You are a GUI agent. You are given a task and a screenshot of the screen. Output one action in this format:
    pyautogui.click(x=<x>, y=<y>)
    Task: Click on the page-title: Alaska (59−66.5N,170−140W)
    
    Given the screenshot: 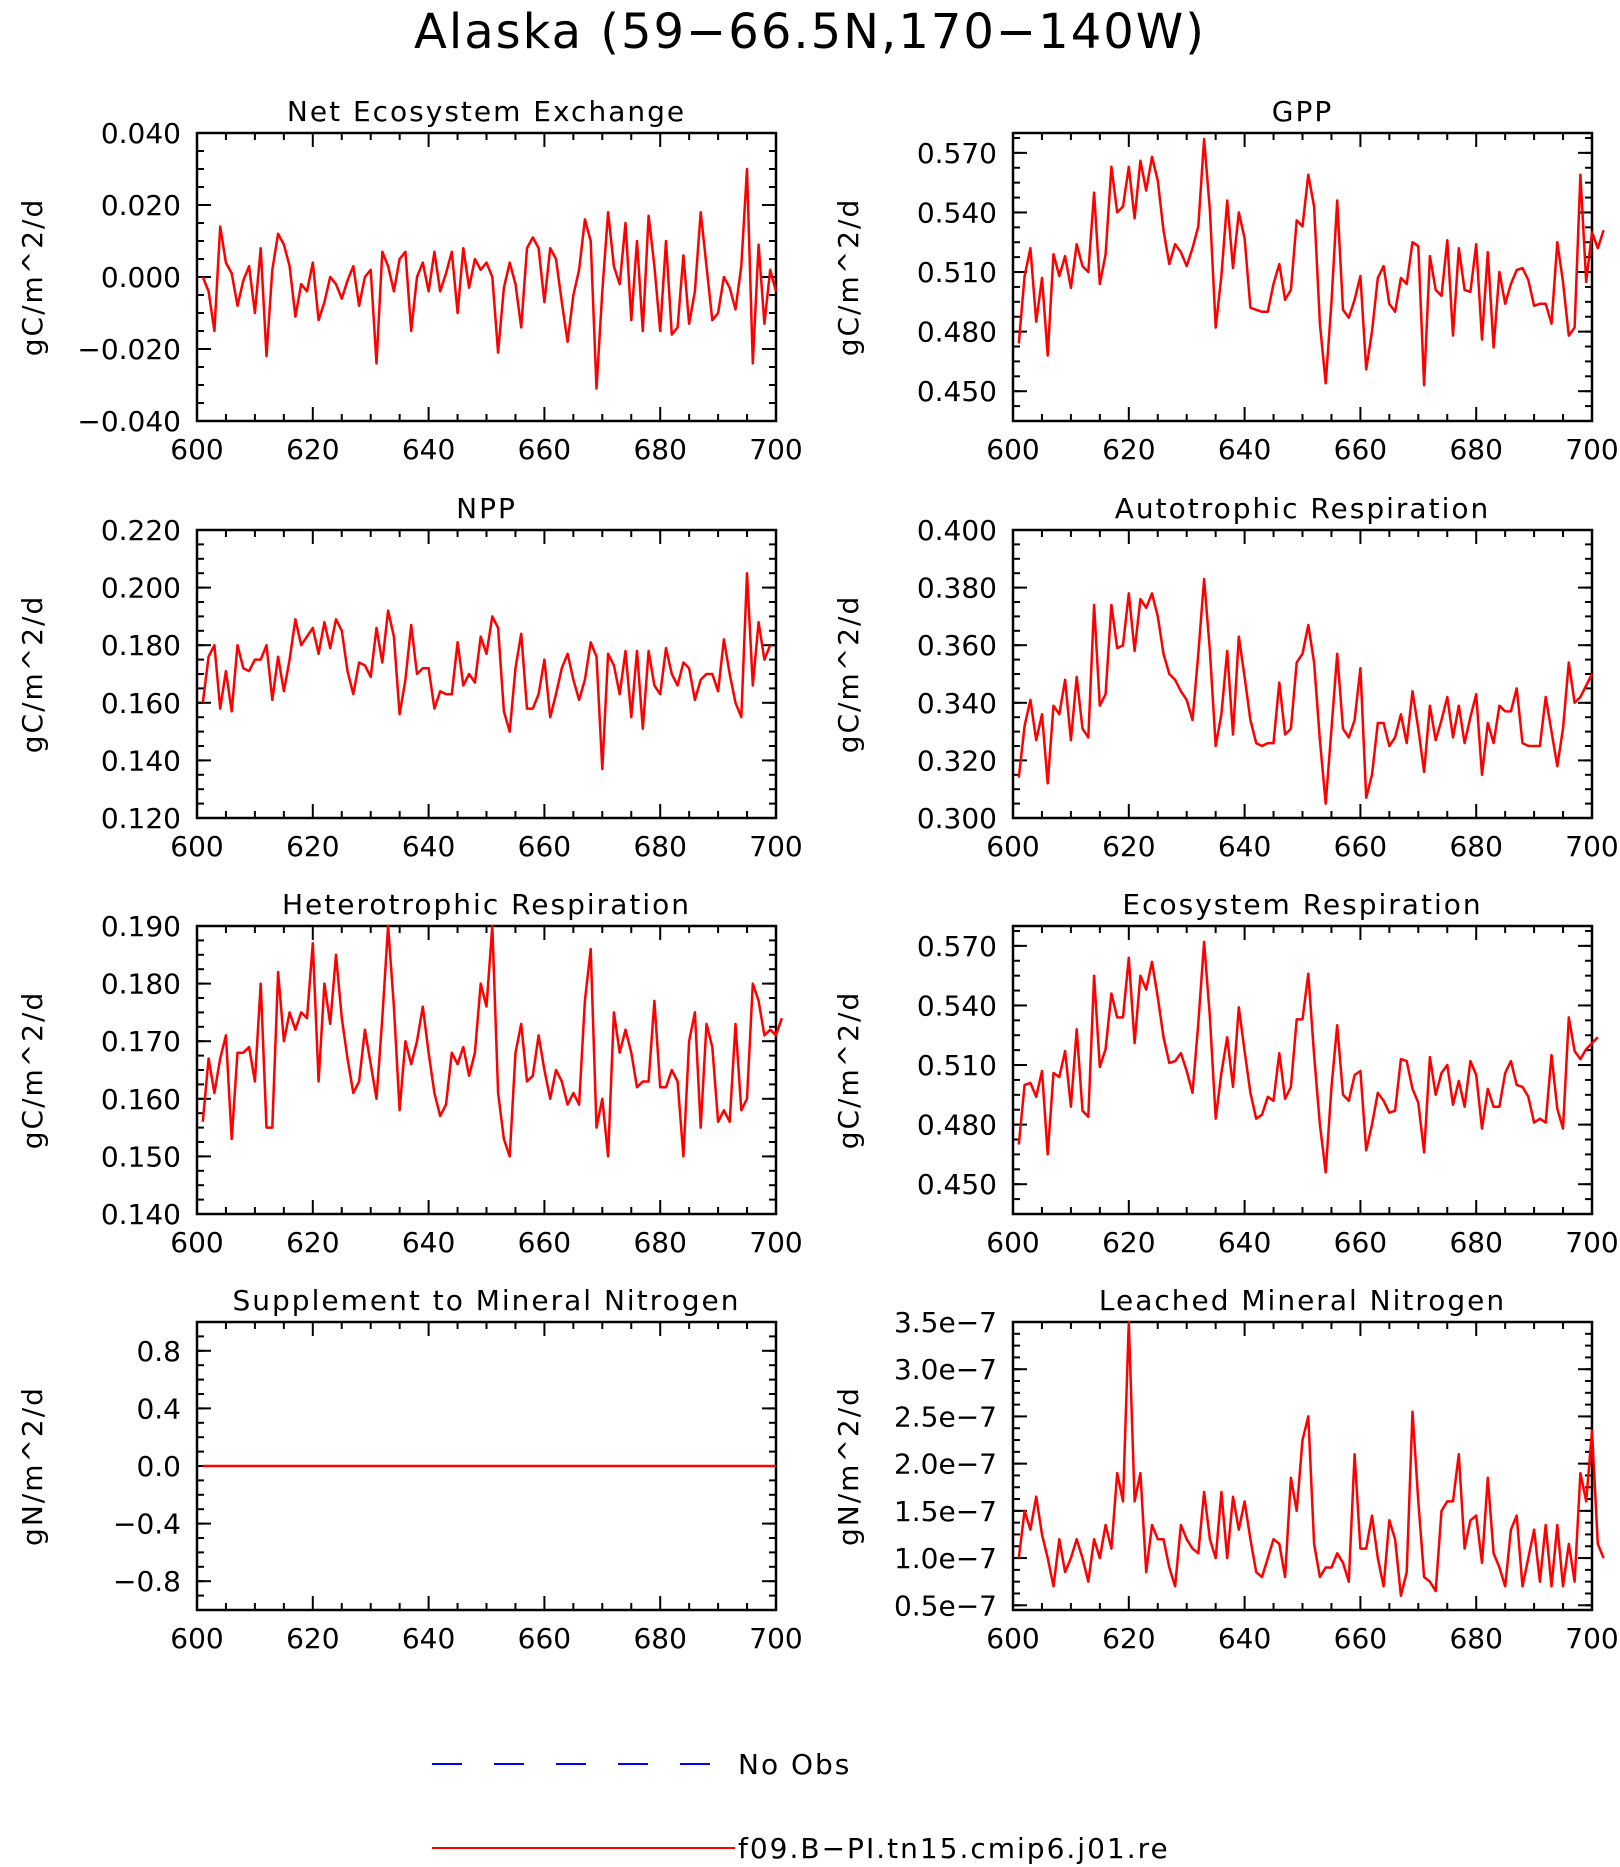 What is the action you would take?
    pyautogui.click(x=810, y=32)
    